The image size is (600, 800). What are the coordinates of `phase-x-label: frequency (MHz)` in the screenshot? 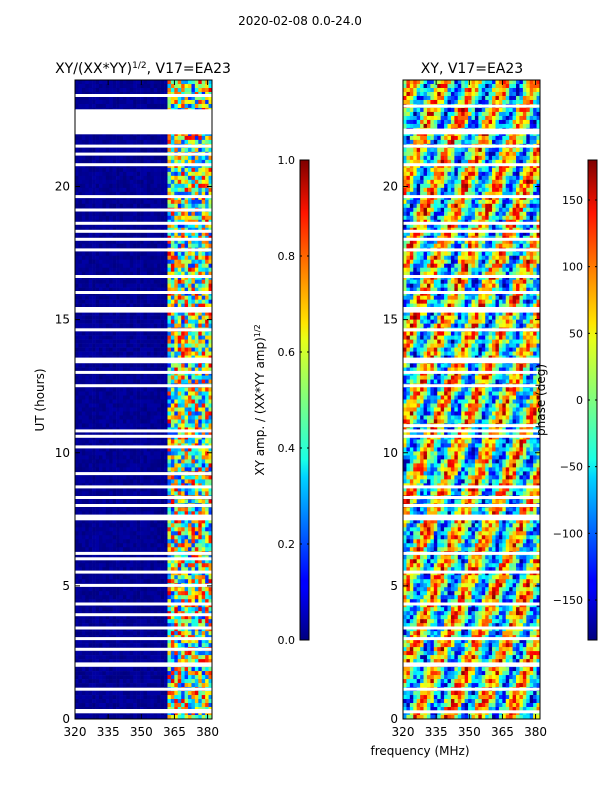 It's located at (419, 751).